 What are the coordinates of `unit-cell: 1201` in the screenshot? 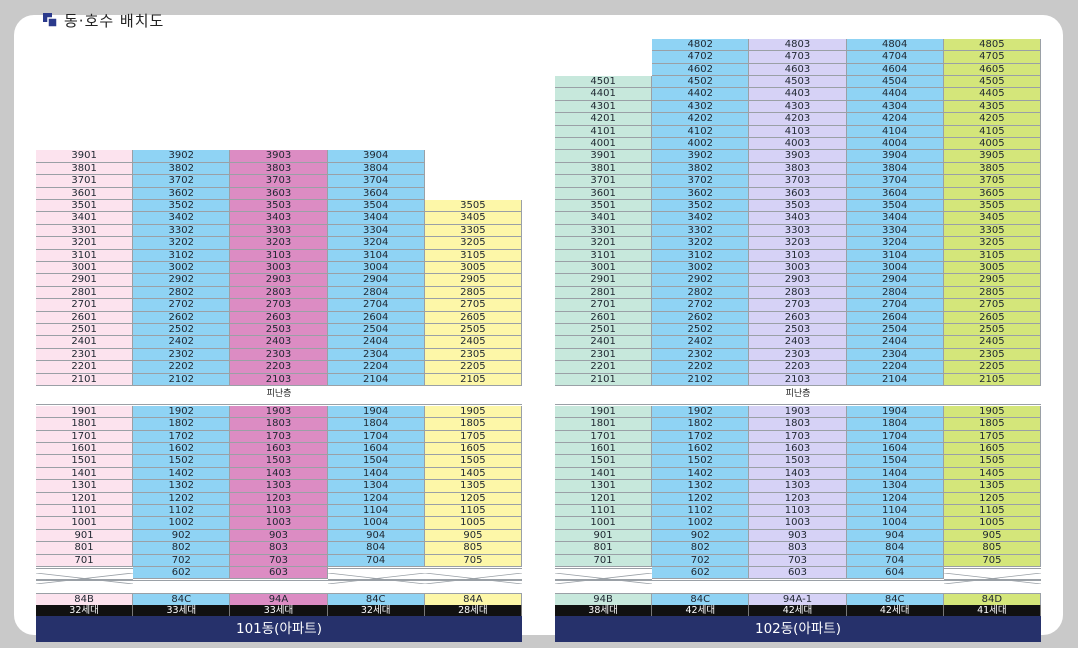 It's located at (85, 498).